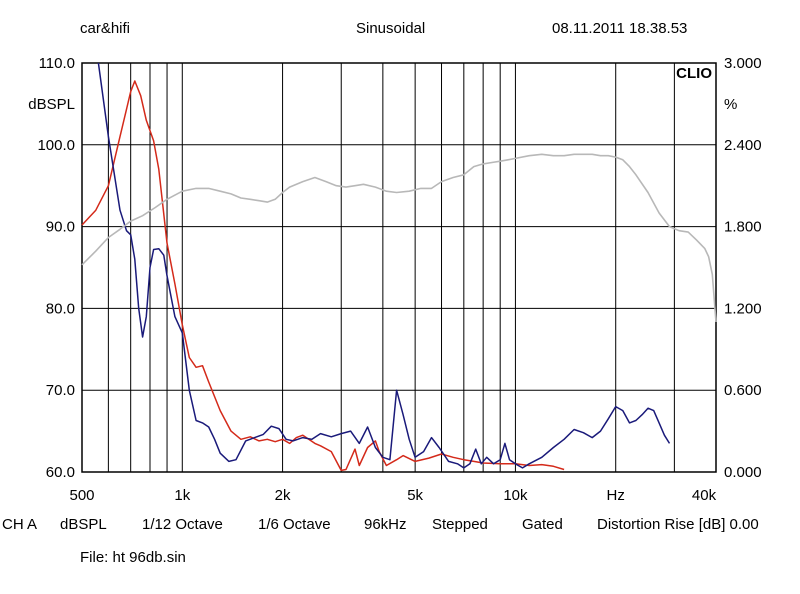 This screenshot has height=594, width=800. What do you see at coordinates (133, 557) in the screenshot?
I see `footer-file: File: ht 96db.sin` at bounding box center [133, 557].